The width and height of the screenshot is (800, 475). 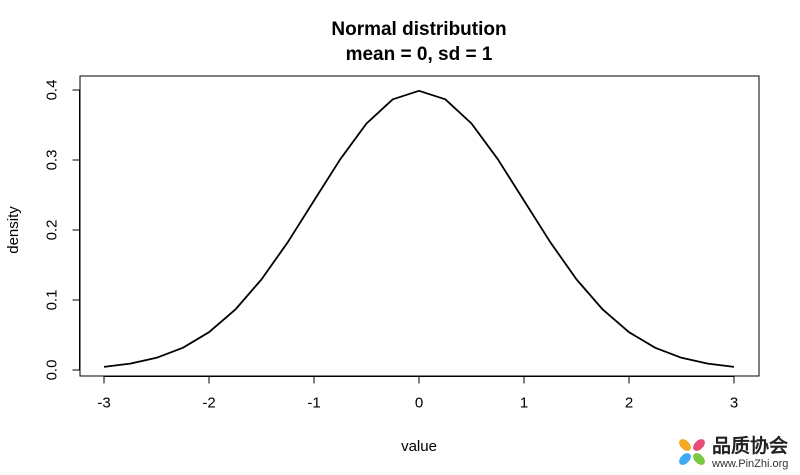 What do you see at coordinates (313, 403) in the screenshot?
I see `x-tick-label: -1` at bounding box center [313, 403].